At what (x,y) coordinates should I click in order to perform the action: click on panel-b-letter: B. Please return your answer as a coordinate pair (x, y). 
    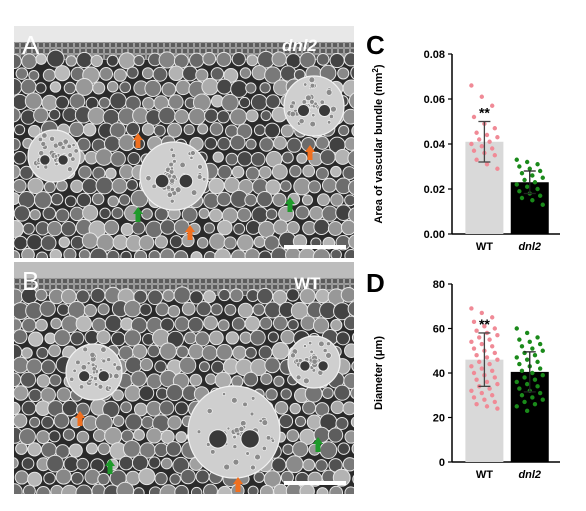
    Looking at the image, I should click on (31, 281).